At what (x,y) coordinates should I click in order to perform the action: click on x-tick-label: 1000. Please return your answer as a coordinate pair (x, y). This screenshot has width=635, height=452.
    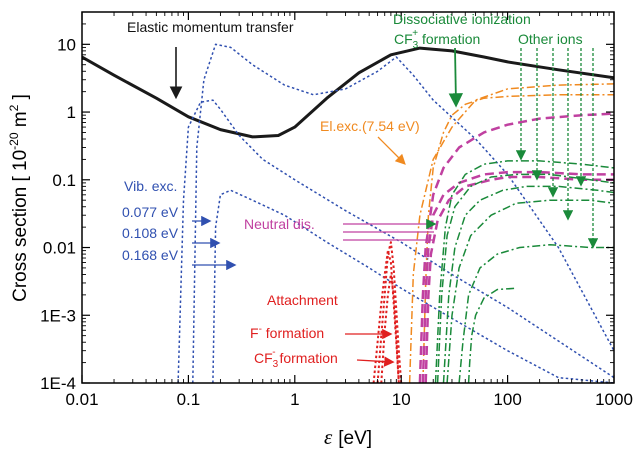
    Looking at the image, I should click on (614, 399).